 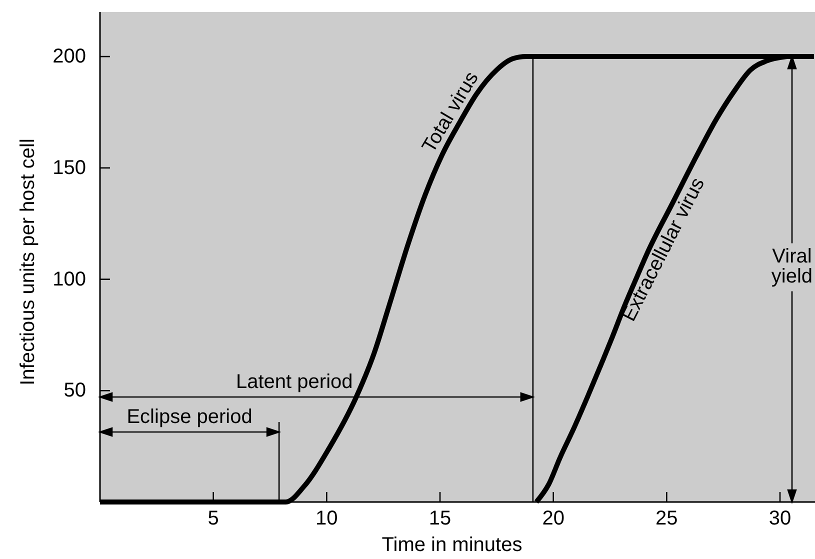 What do you see at coordinates (452, 545) in the screenshot?
I see `x-axis-title: Time in minutes` at bounding box center [452, 545].